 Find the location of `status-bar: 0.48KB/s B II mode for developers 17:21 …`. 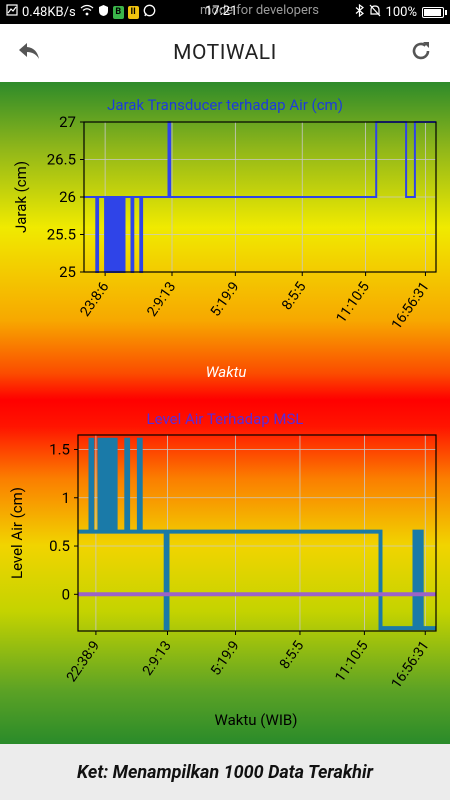

status-bar: 0.48KB/s B II mode for developers 17:21 … is located at coordinates (225, 12).